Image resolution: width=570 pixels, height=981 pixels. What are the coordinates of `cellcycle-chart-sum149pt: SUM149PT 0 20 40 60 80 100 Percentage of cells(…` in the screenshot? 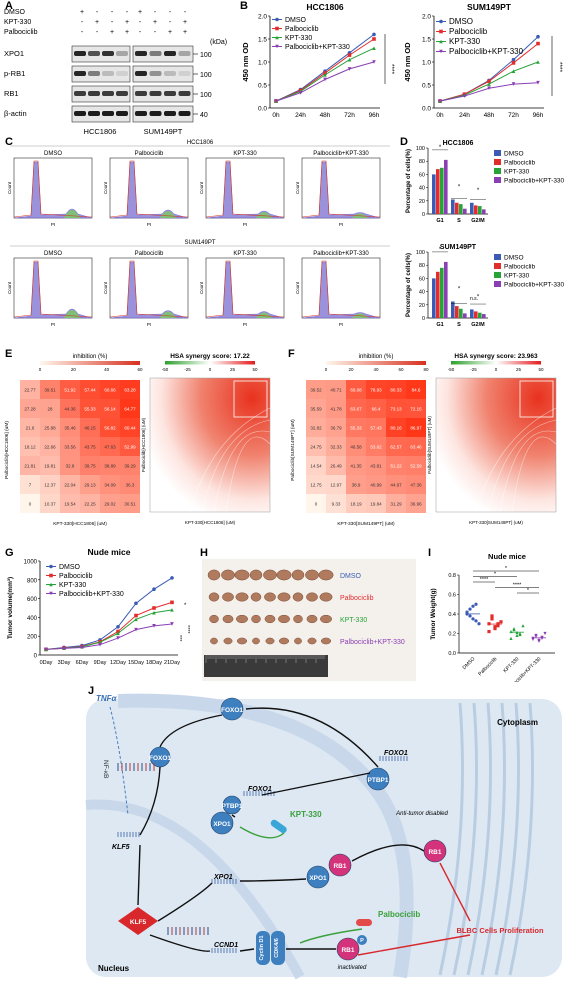 It's located at (485, 286).